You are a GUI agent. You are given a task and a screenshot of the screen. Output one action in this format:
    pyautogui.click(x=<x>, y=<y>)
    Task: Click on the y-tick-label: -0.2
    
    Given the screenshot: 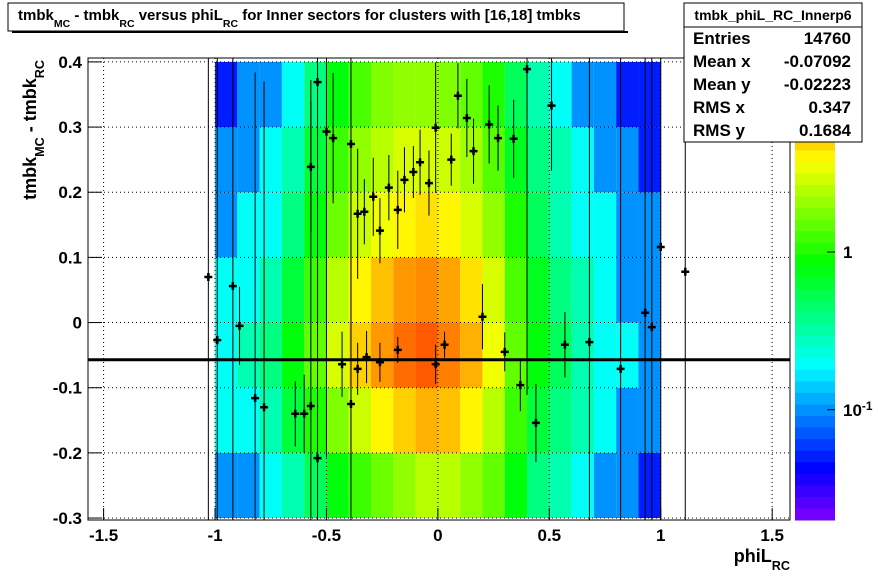 What is the action you would take?
    pyautogui.click(x=67, y=453)
    